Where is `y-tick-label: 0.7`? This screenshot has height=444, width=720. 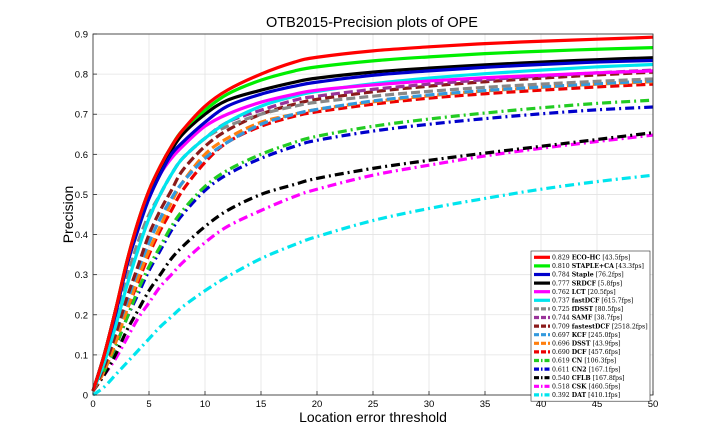 y-tick-label: 0.7 is located at coordinates (81, 115).